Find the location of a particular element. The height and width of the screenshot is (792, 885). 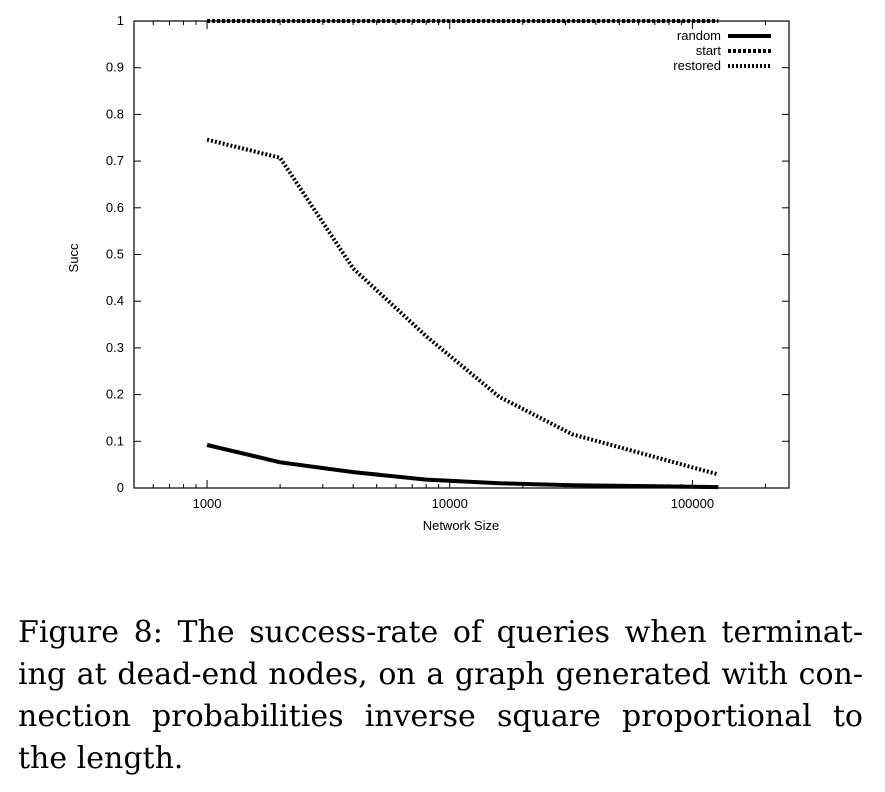

y-tick-label: 0.3 is located at coordinates (115, 347).